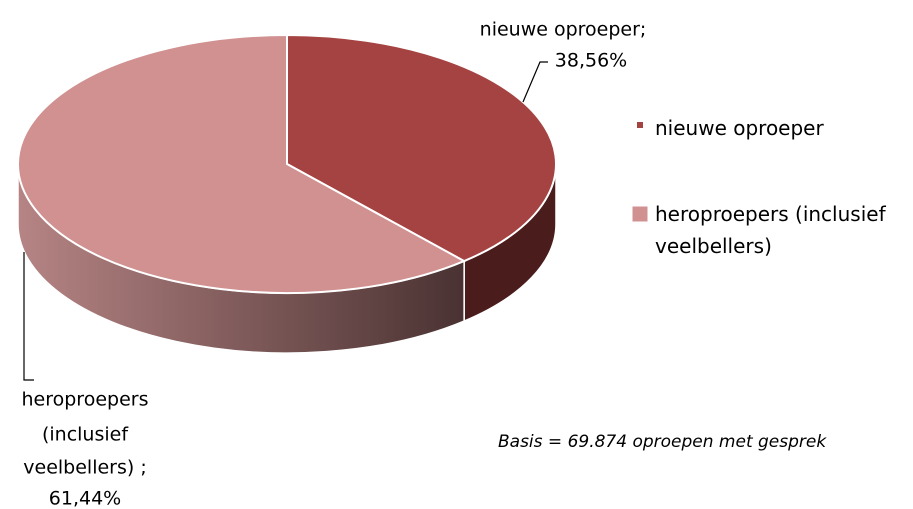  What do you see at coordinates (591, 61) in the screenshot?
I see `data-label: 38,56%` at bounding box center [591, 61].